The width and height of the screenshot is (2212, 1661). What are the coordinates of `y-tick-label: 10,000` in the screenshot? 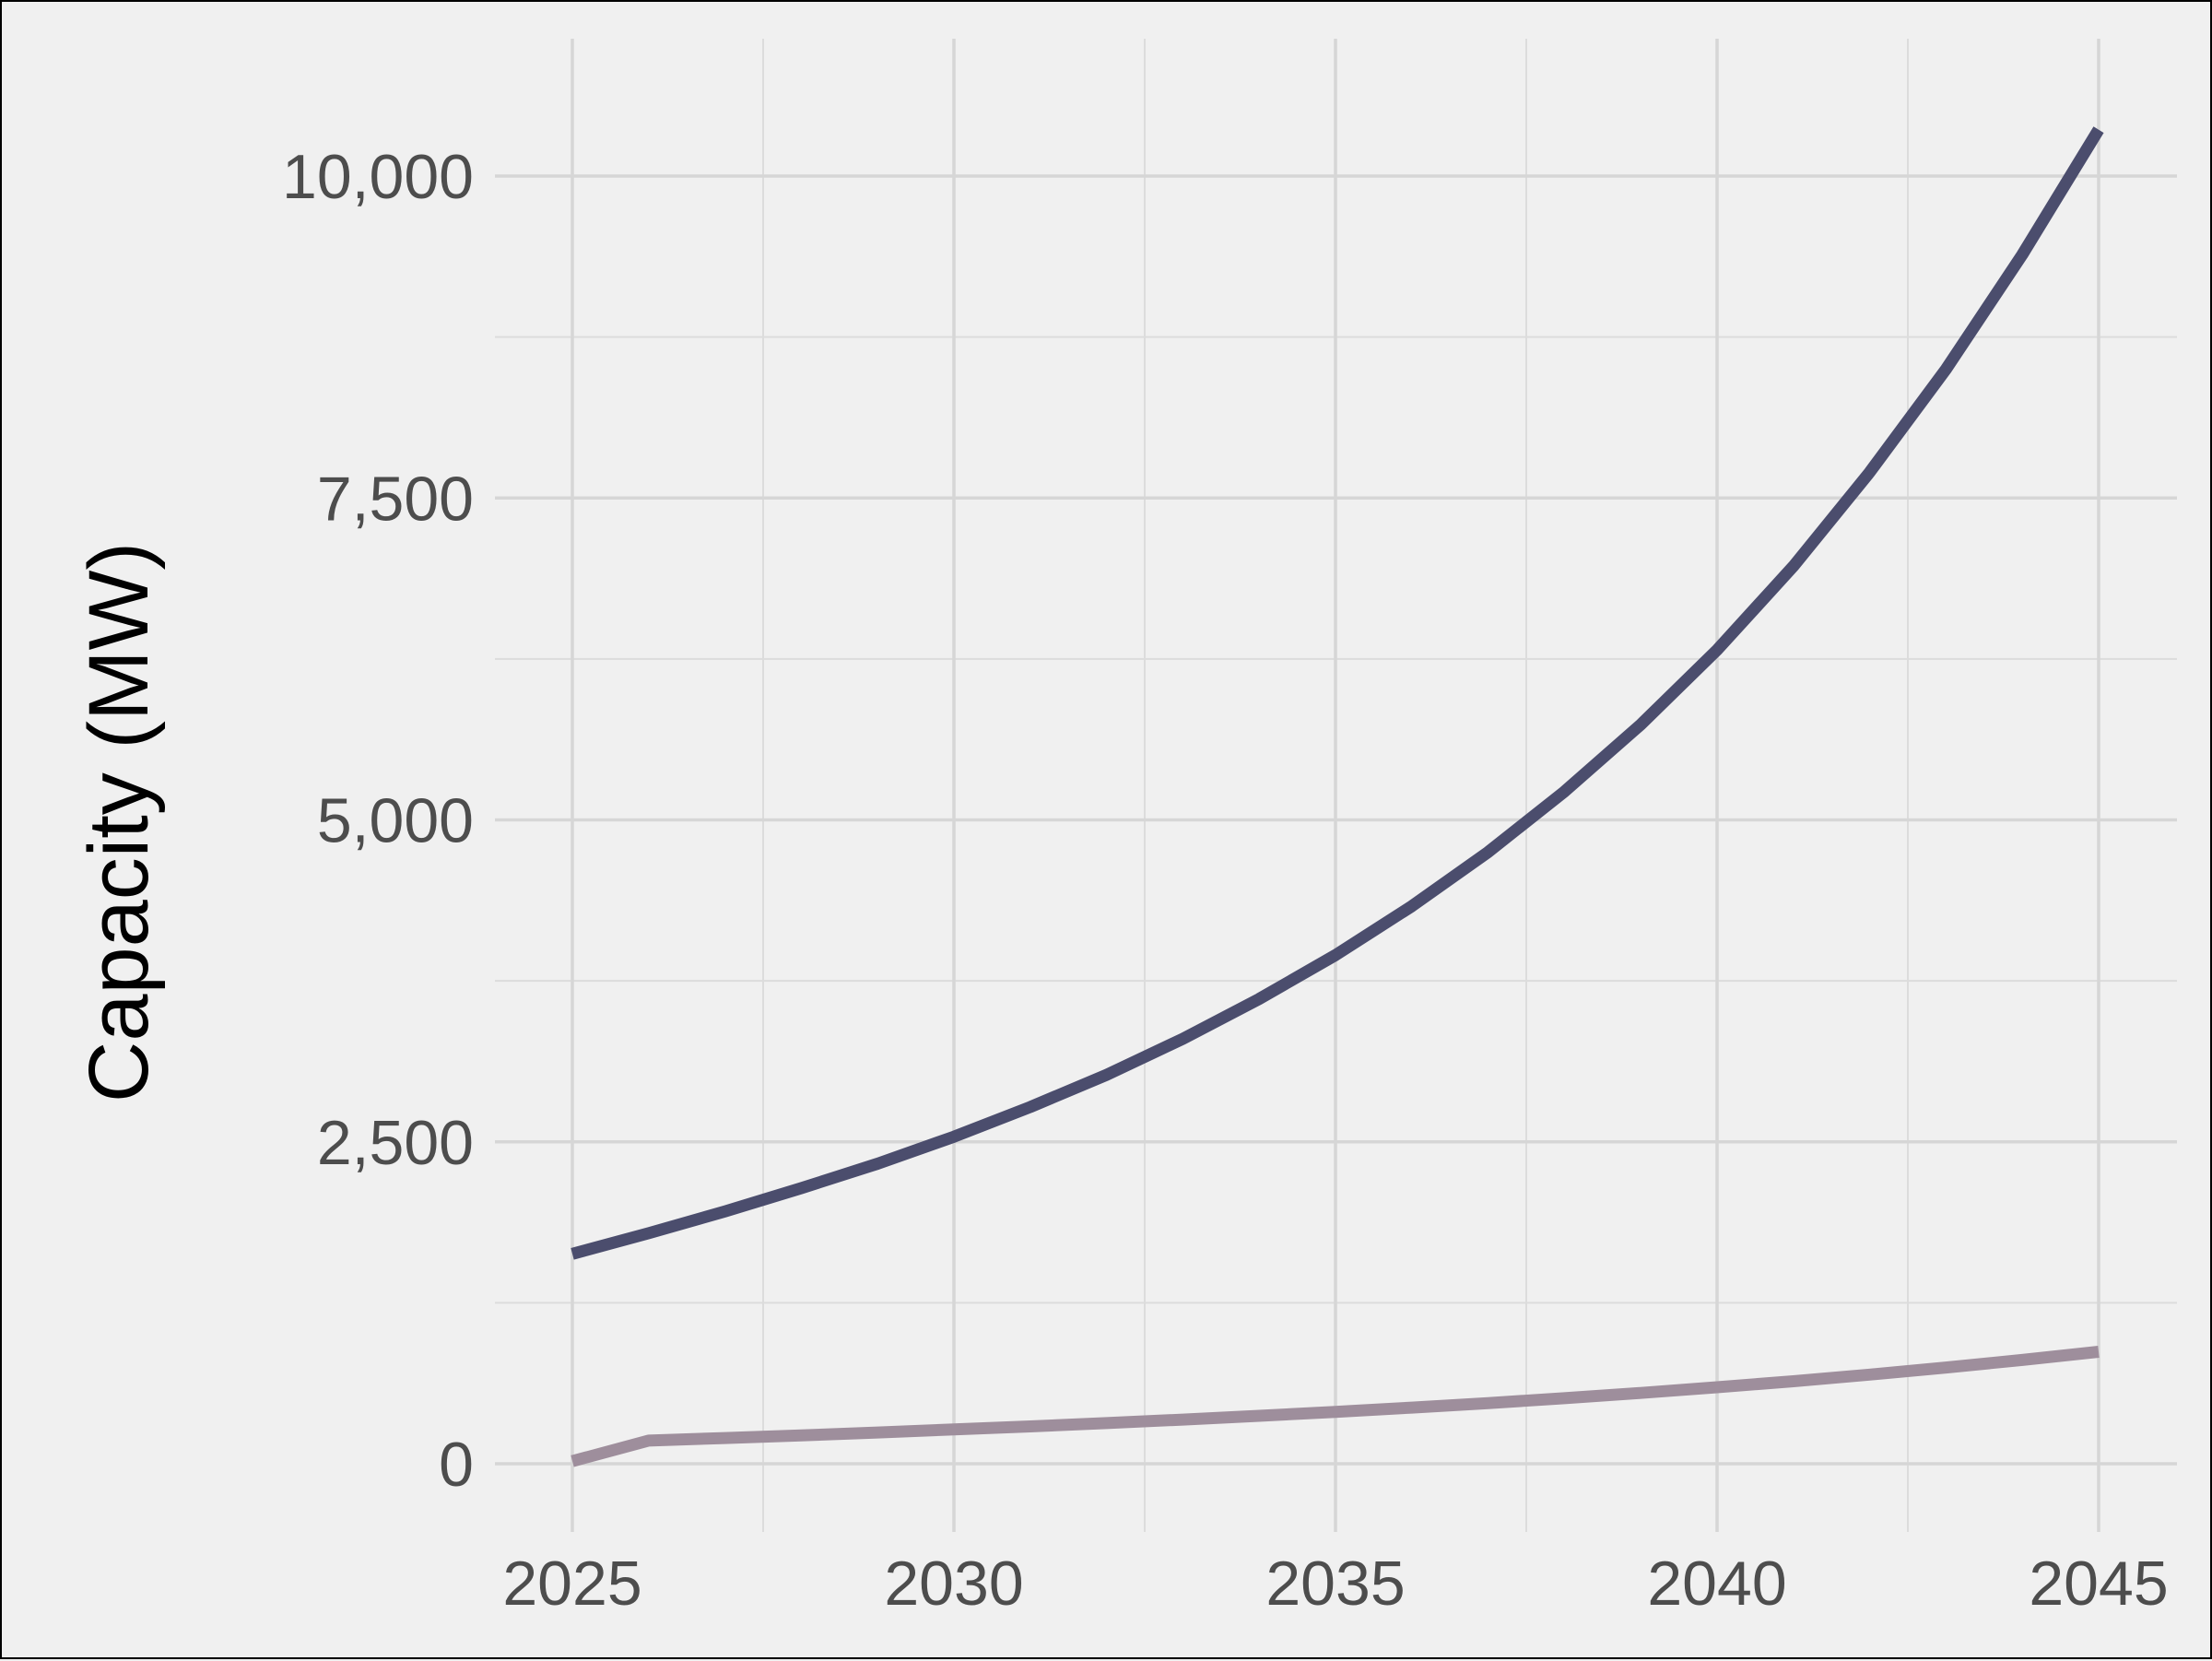 It's located at (378, 177).